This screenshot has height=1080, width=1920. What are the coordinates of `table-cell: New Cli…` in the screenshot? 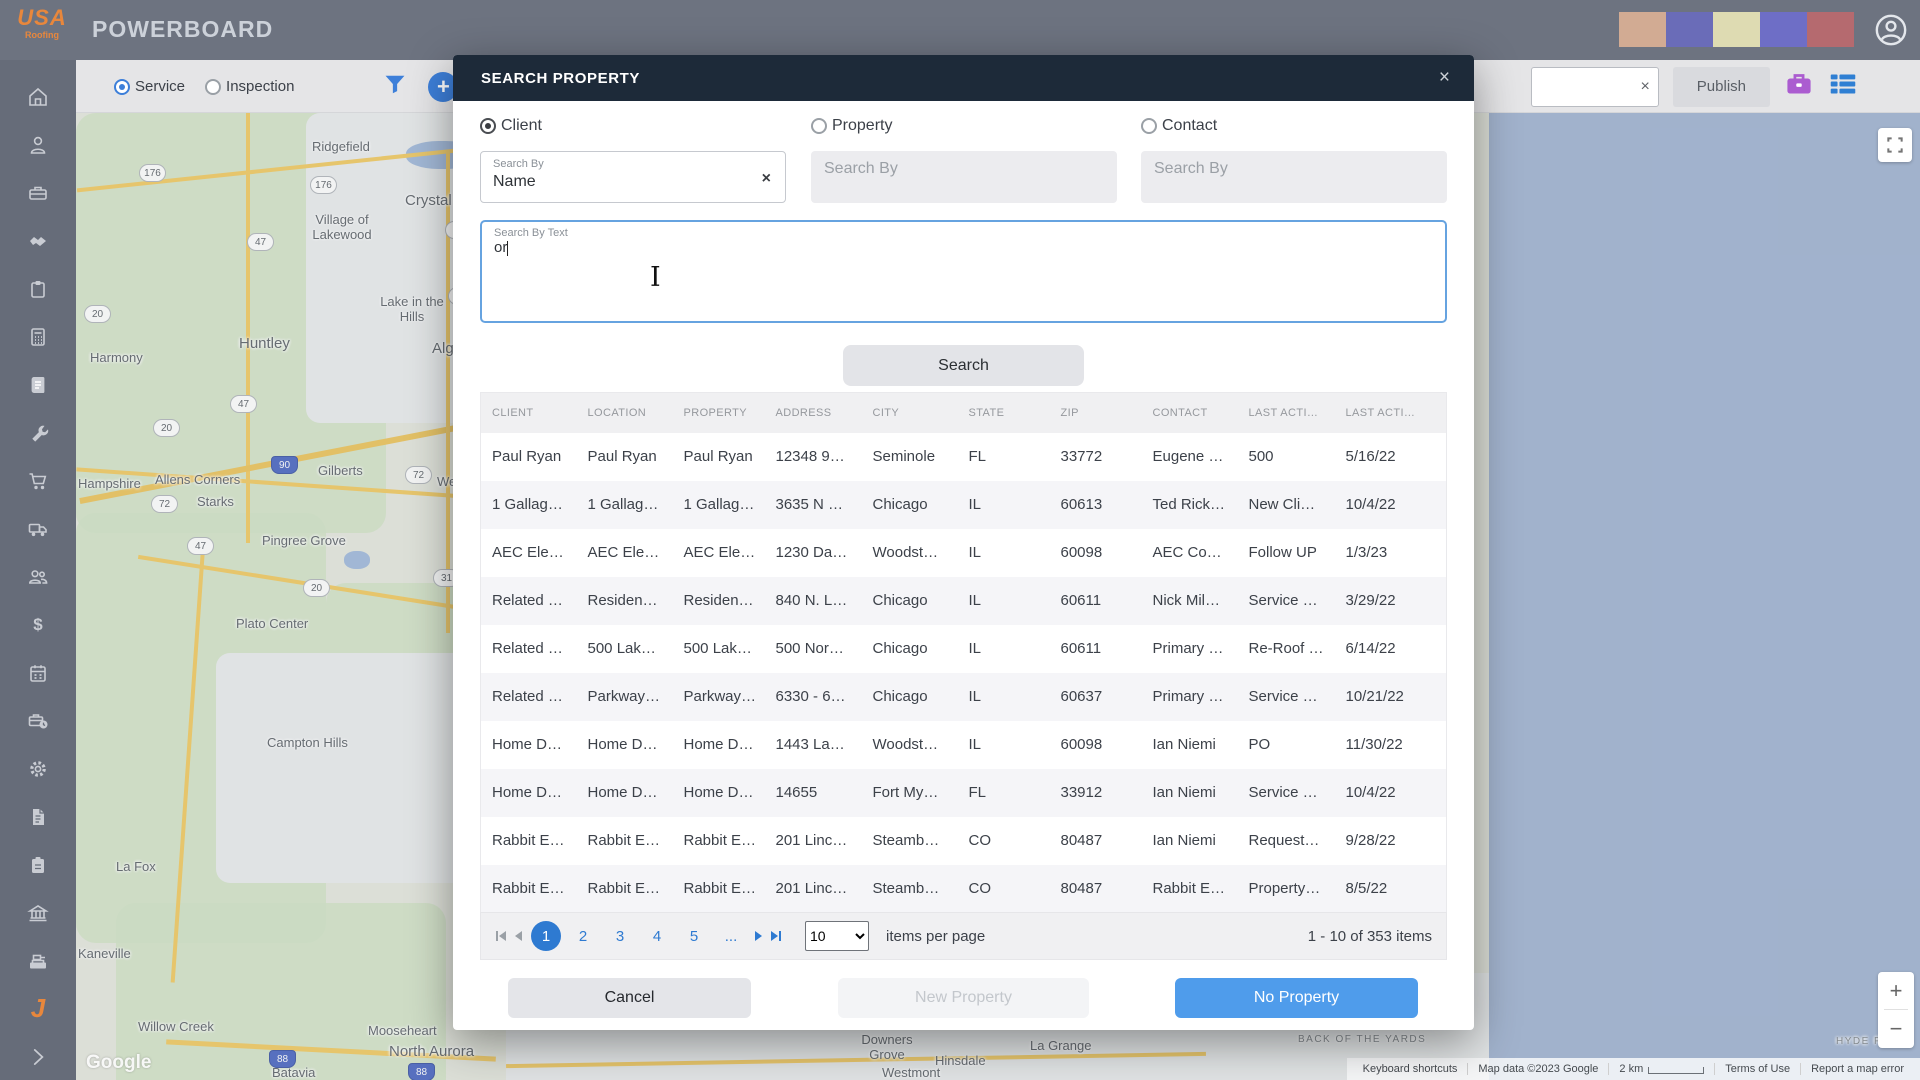 It's located at (1286, 504).